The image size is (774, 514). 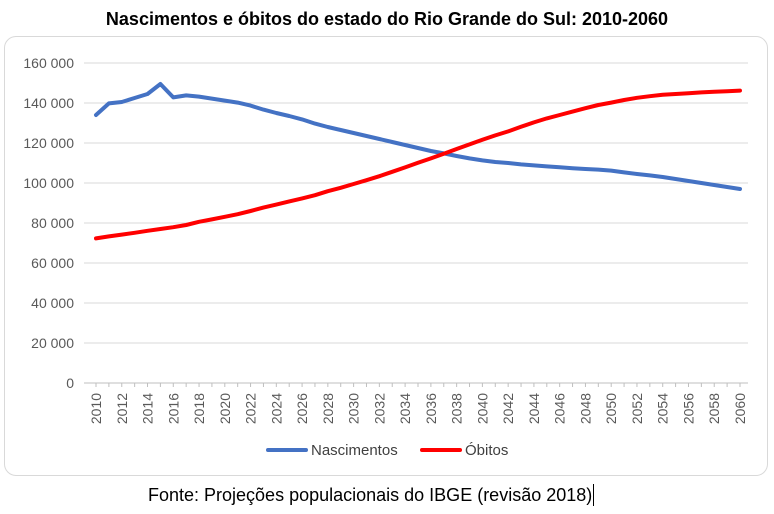 What do you see at coordinates (354, 408) in the screenshot?
I see `x-tick-label: 2030` at bounding box center [354, 408].